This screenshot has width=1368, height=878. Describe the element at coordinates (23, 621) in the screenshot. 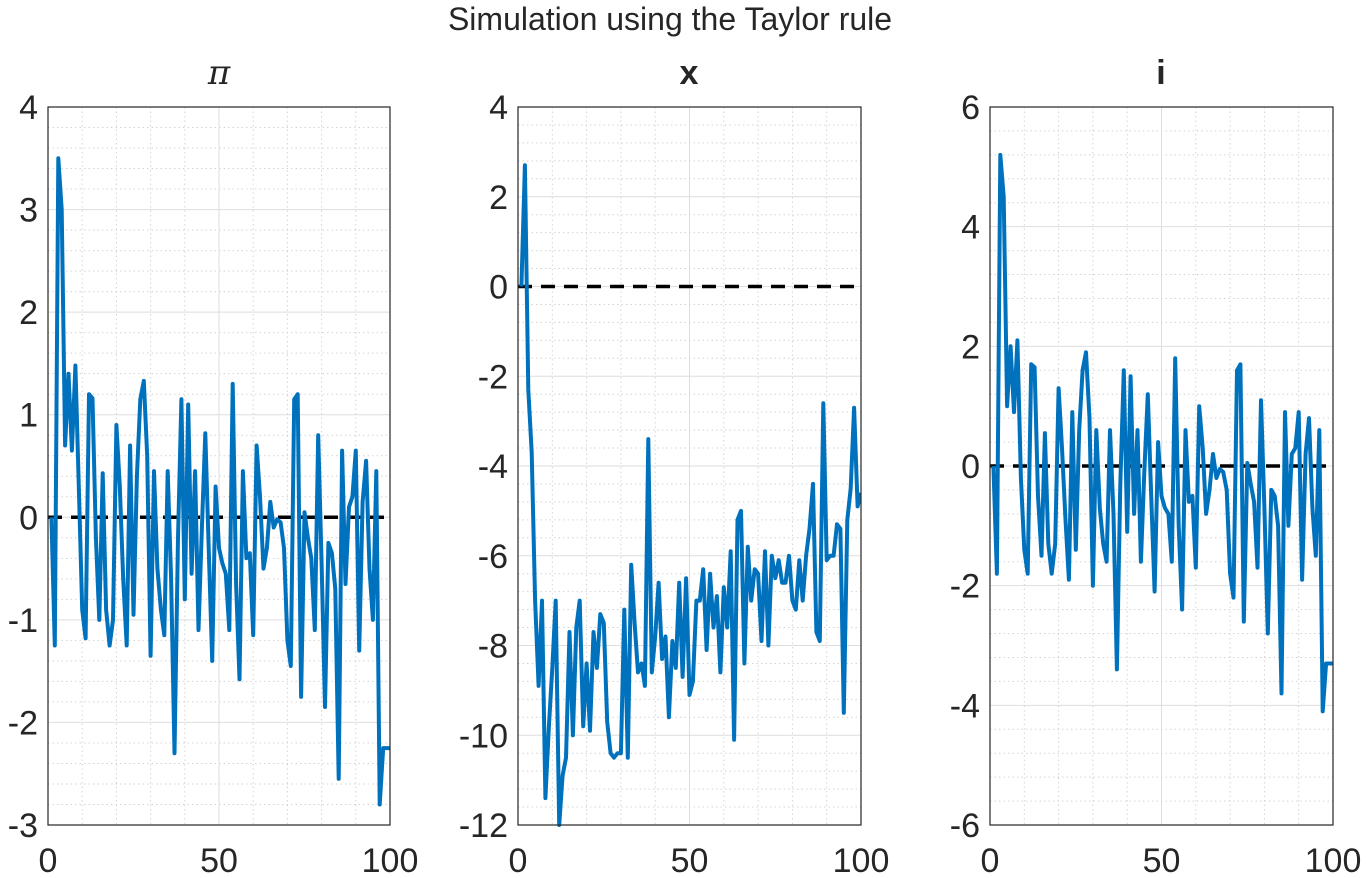

I see `y-tick-label: -1` at that location.